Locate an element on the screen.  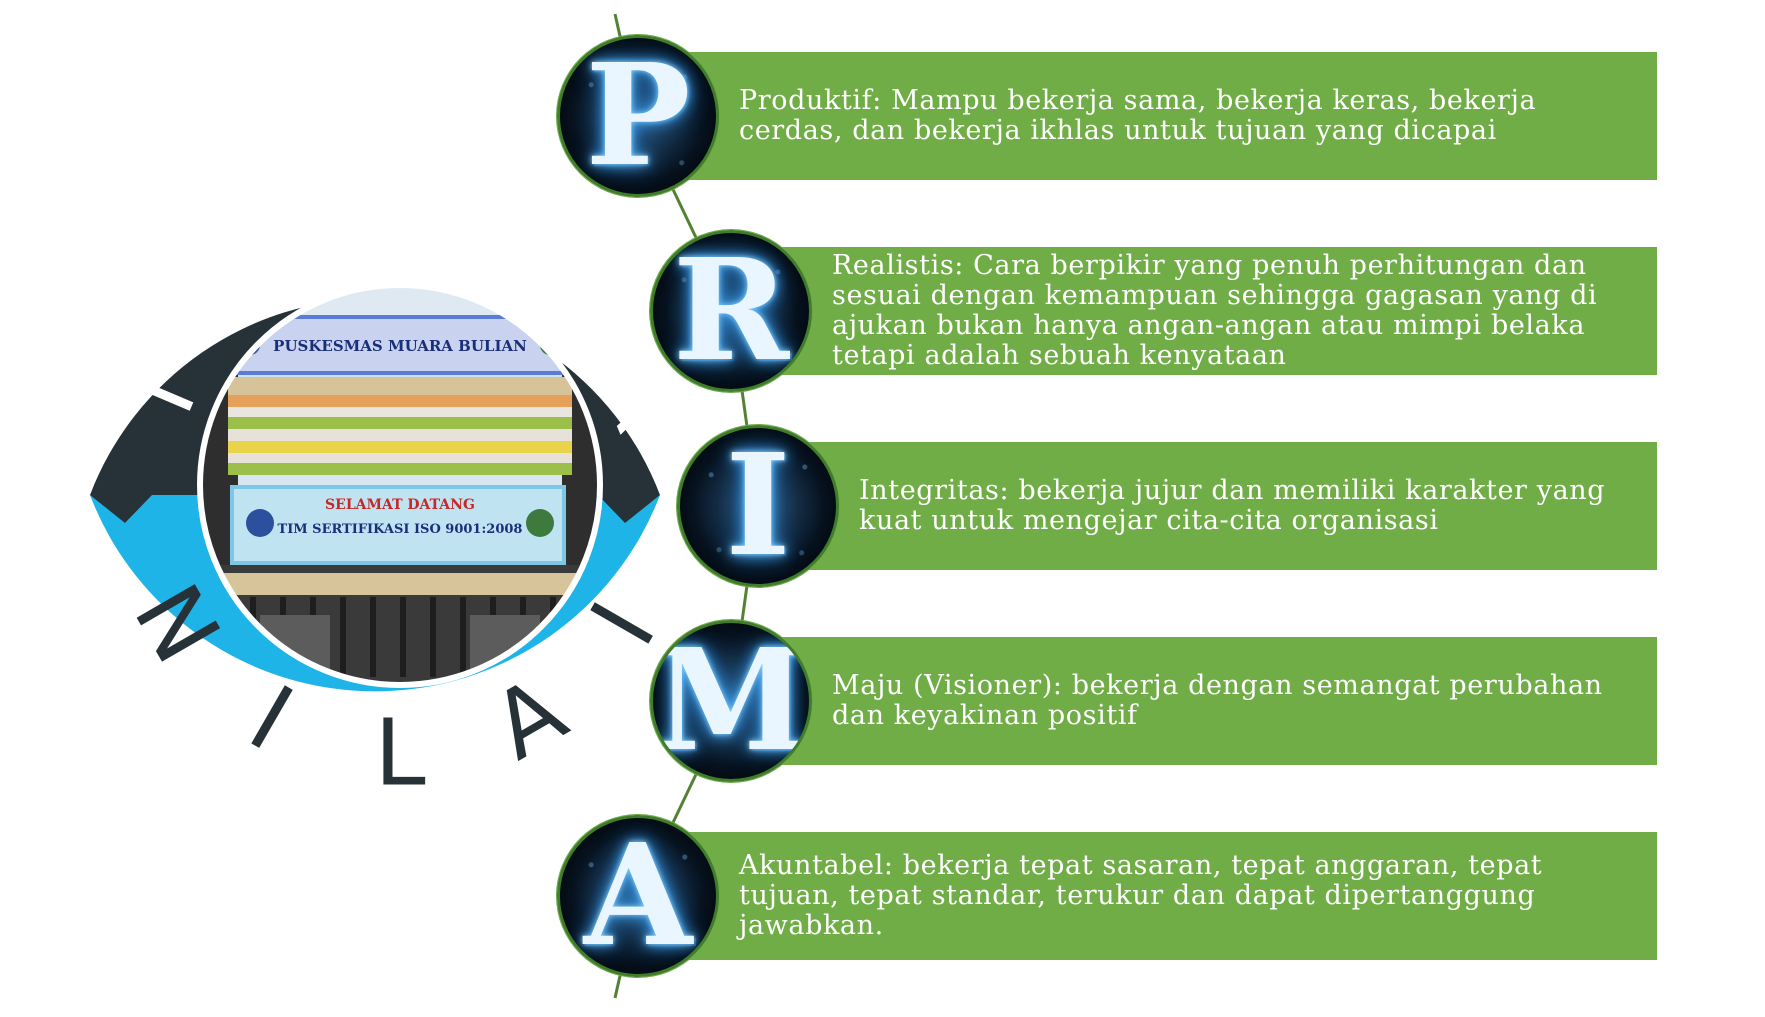
ring-bottom-letters-letter-1: I is located at coordinates (270, 718).